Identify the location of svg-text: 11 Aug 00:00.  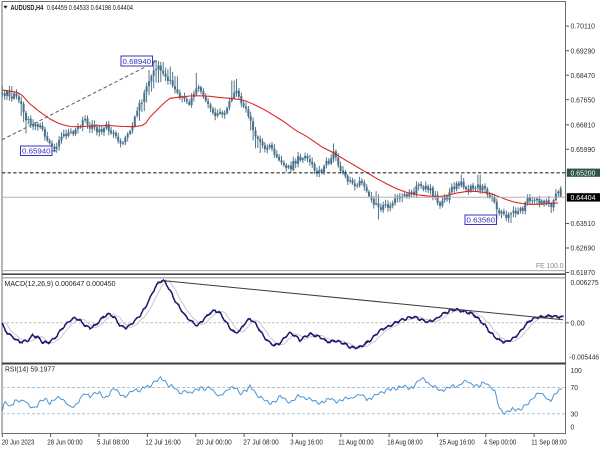
(355, 442).